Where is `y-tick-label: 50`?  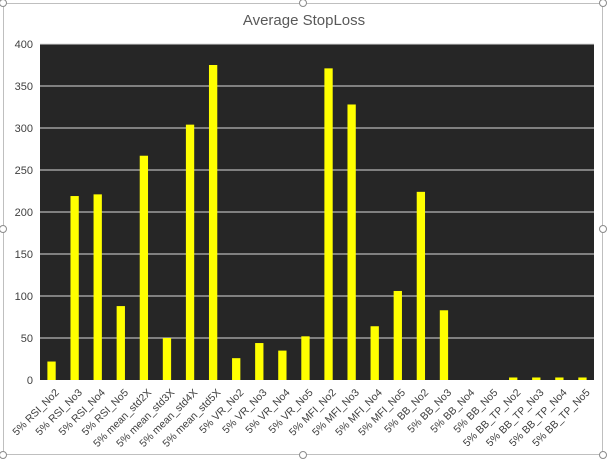
y-tick-label: 50 is located at coordinates (27, 339).